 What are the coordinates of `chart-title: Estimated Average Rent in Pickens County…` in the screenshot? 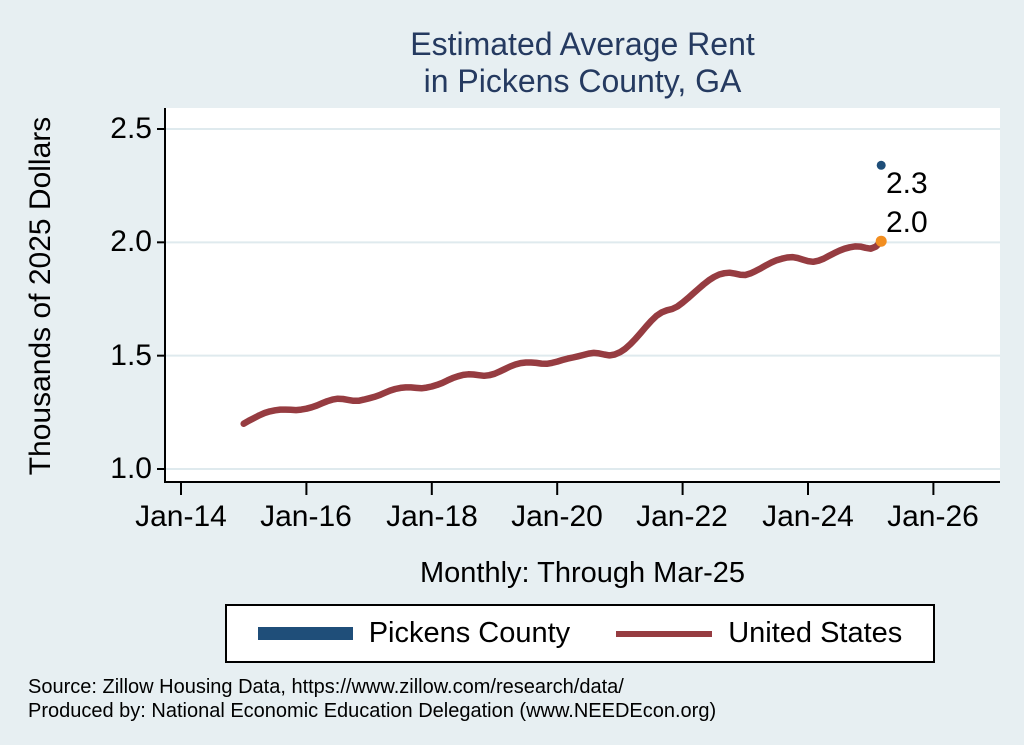 It's located at (582, 63).